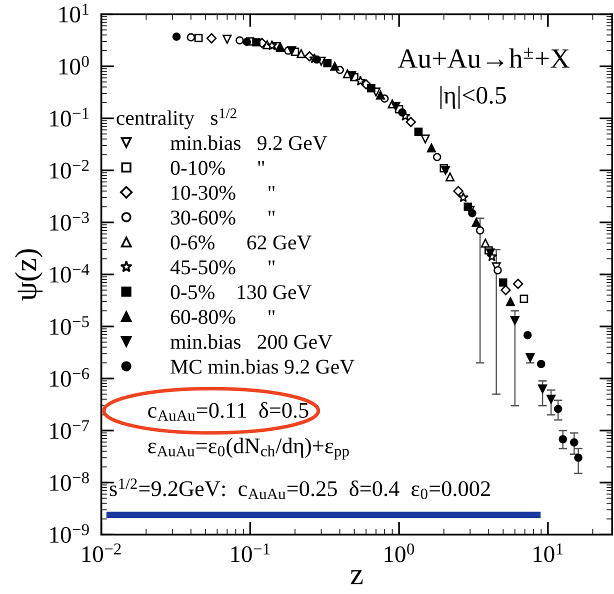 The image size is (614, 594). What do you see at coordinates (223, 193) in the screenshot?
I see `legend-label: 10-30% "` at bounding box center [223, 193].